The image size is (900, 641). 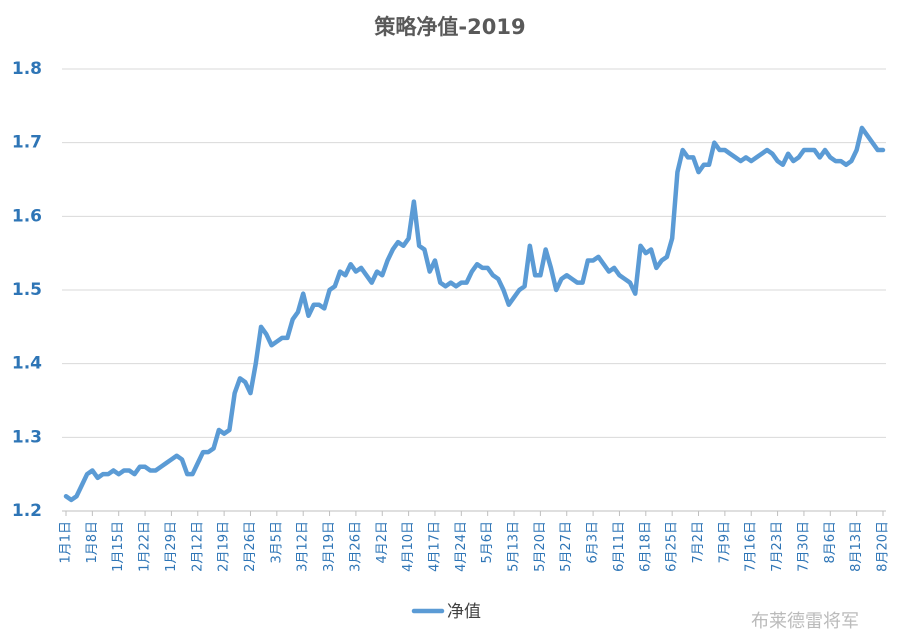 I want to click on x-tick-label: 7月23日, so click(x=777, y=546).